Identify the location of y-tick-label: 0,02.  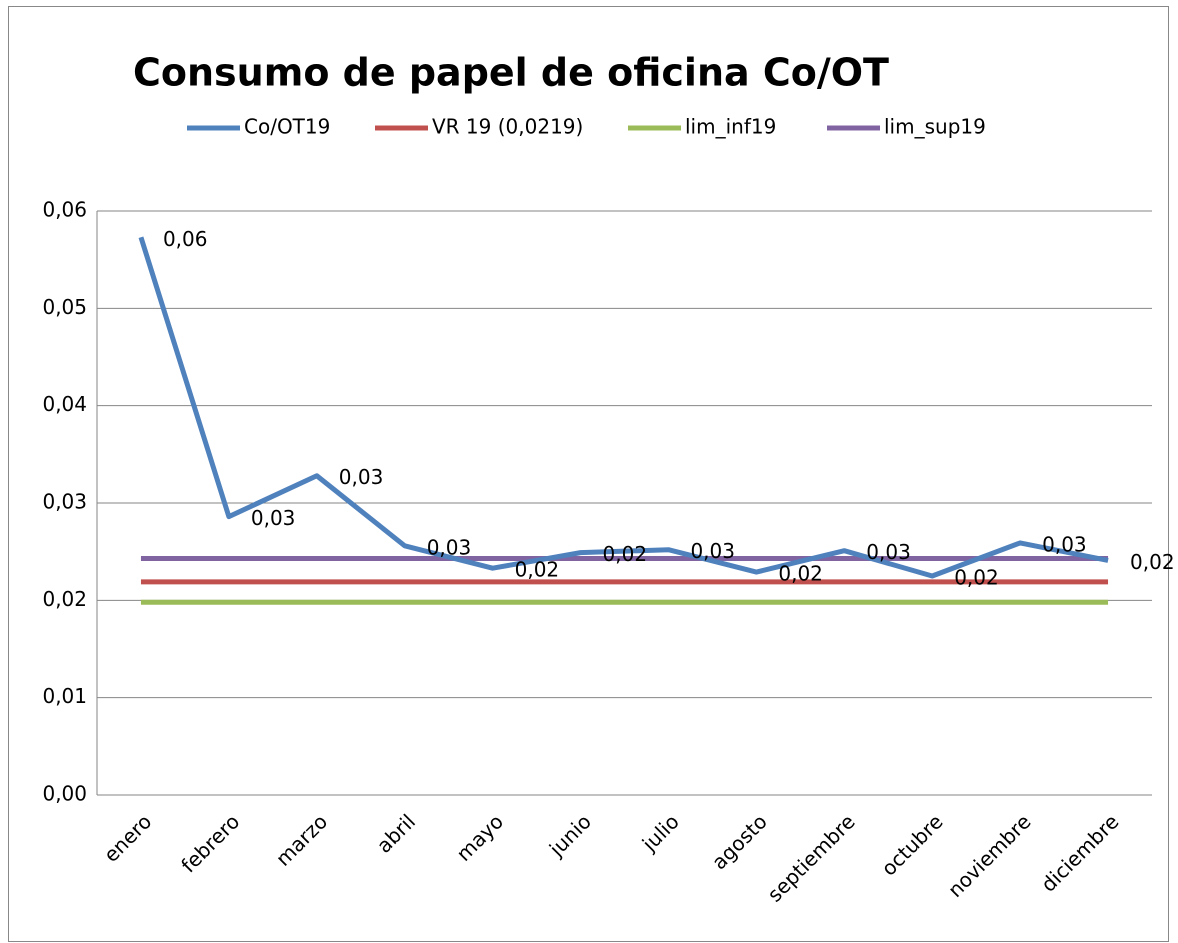
(64, 599).